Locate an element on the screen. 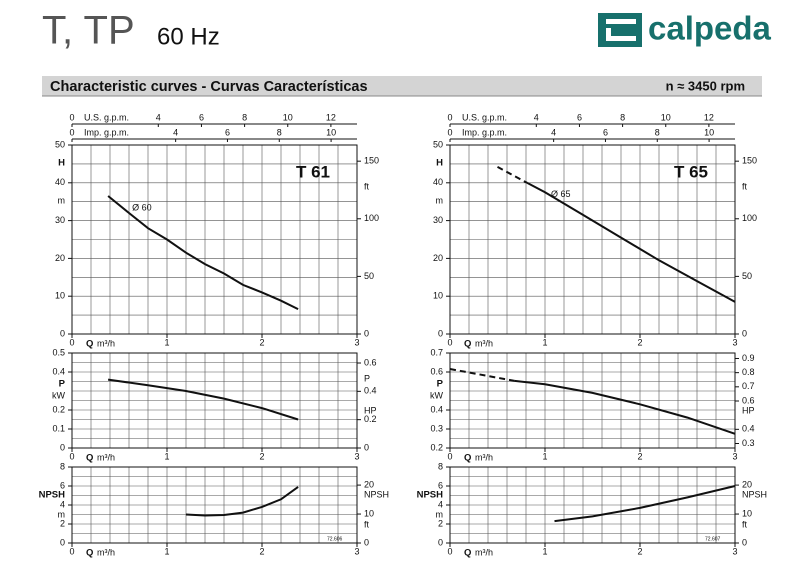  y2-axis-label: NPSH is located at coordinates (754, 494).